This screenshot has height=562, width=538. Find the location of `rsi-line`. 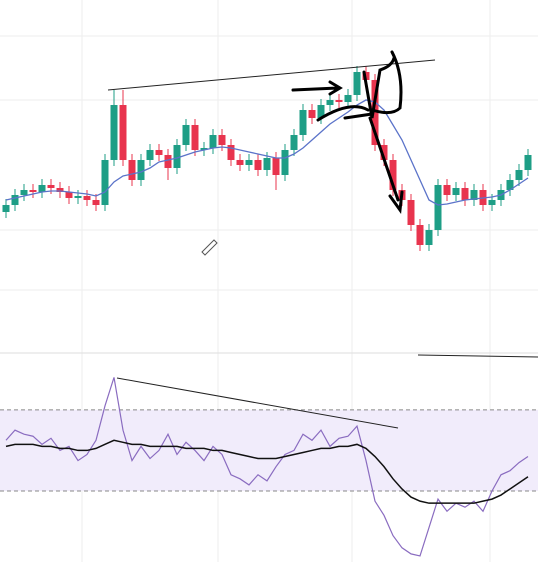

rsi-line is located at coordinates (267, 471).